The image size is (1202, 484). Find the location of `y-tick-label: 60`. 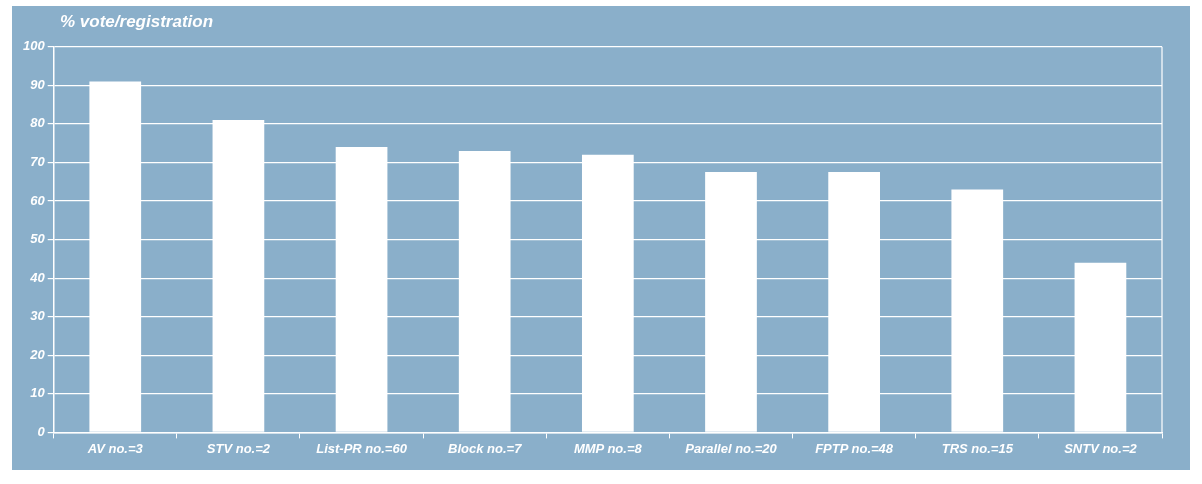

y-tick-label: 60 is located at coordinates (38, 200).